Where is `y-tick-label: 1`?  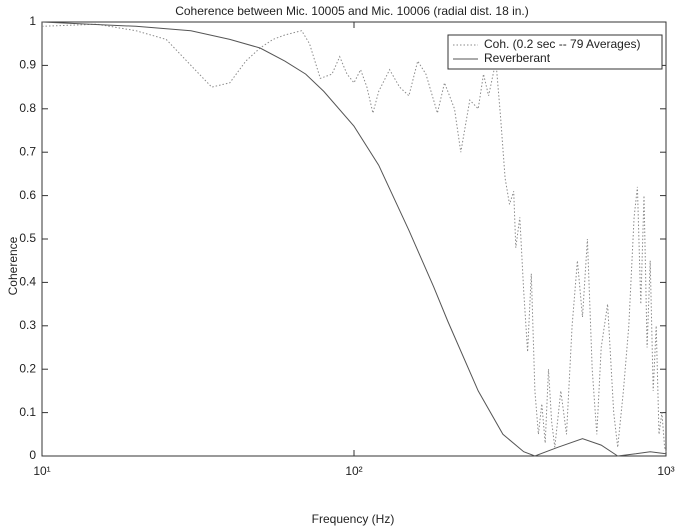 y-tick-label: 1 is located at coordinates (32, 21).